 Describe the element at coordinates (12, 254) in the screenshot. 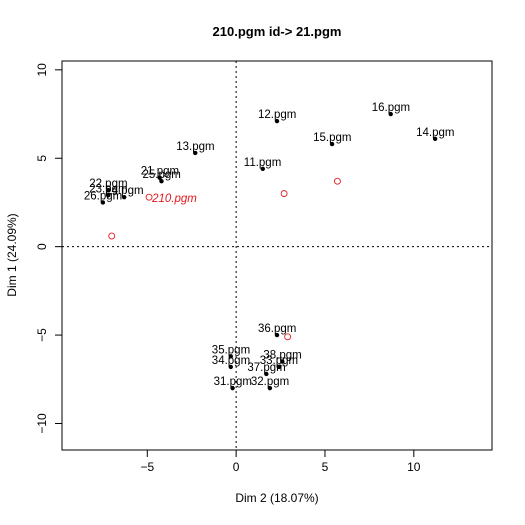

I see `y-axis-label: Dim 1 (24.09%)` at that location.